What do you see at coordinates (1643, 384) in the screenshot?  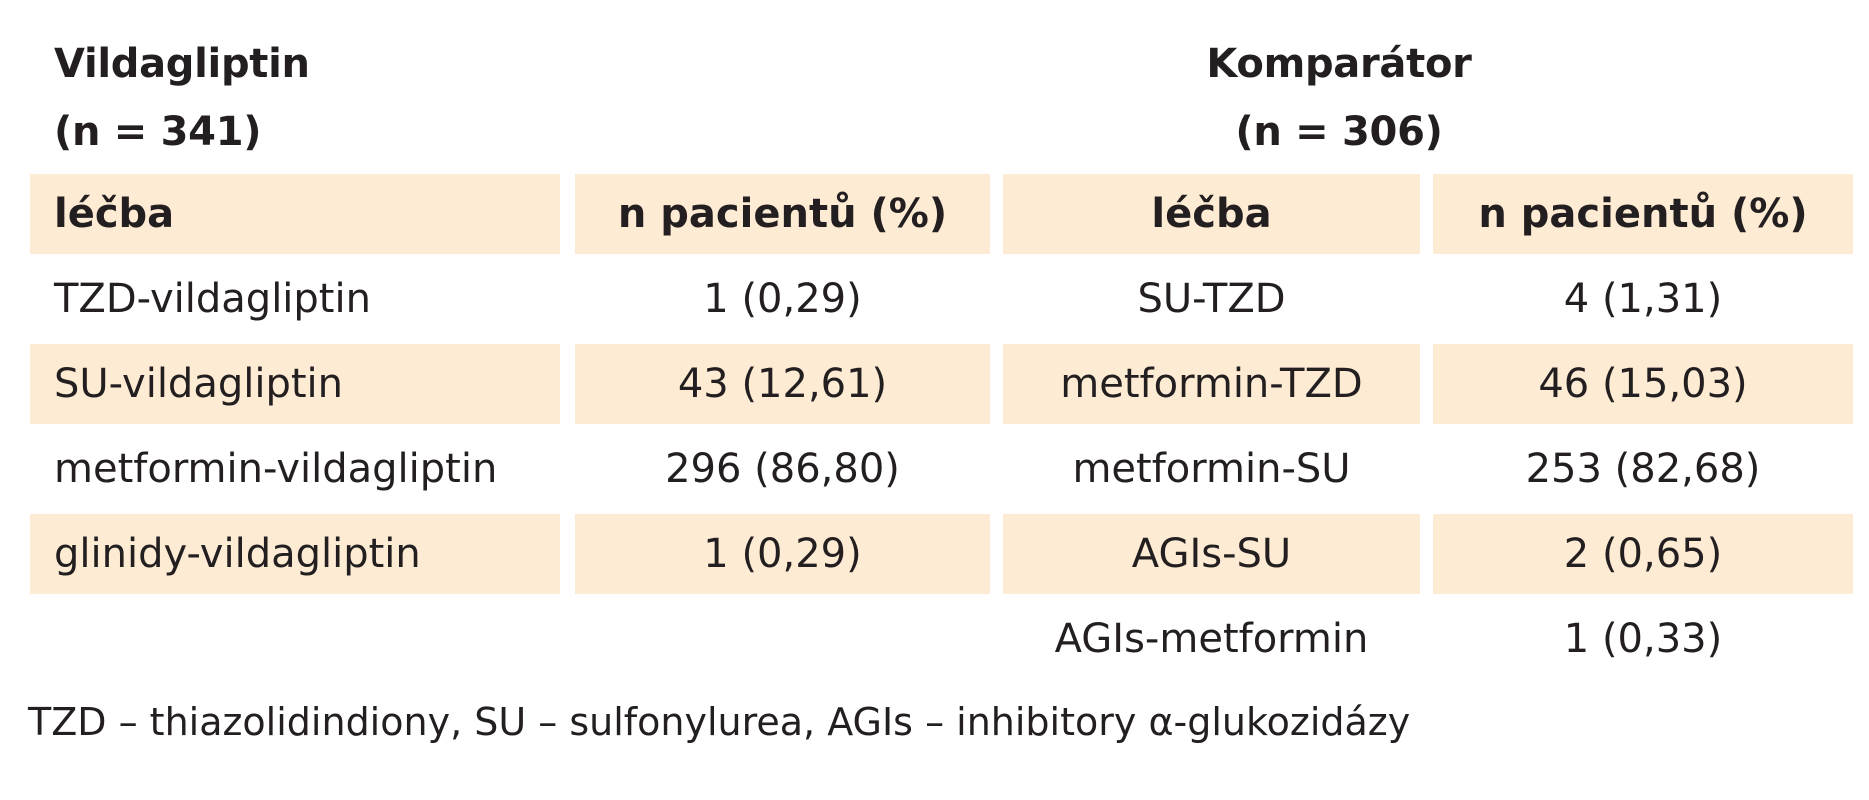 I see `comparator-patients-cell: 46 (15,03)` at bounding box center [1643, 384].